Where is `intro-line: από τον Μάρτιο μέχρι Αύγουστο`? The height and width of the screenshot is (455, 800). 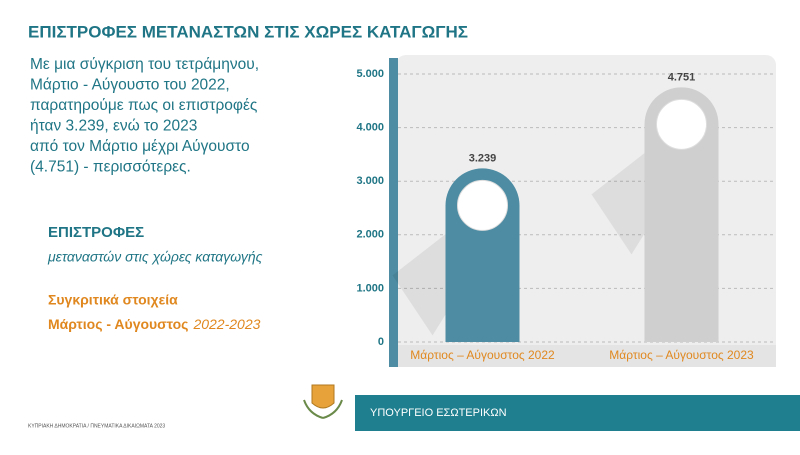 intro-line: από τον Μάρτιο μέχρι Αύγουστο is located at coordinates (140, 146).